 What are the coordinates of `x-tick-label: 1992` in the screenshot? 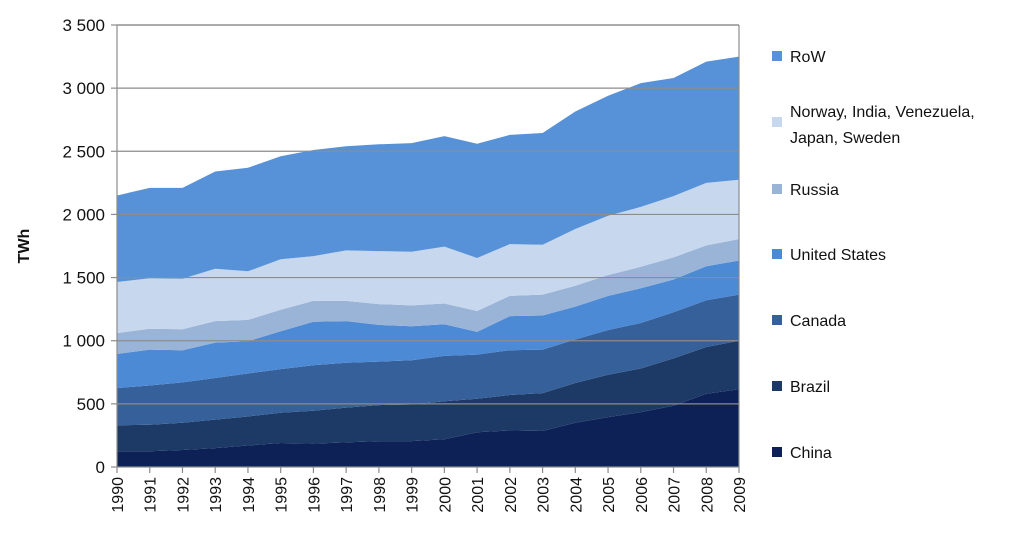 It's located at (183, 495).